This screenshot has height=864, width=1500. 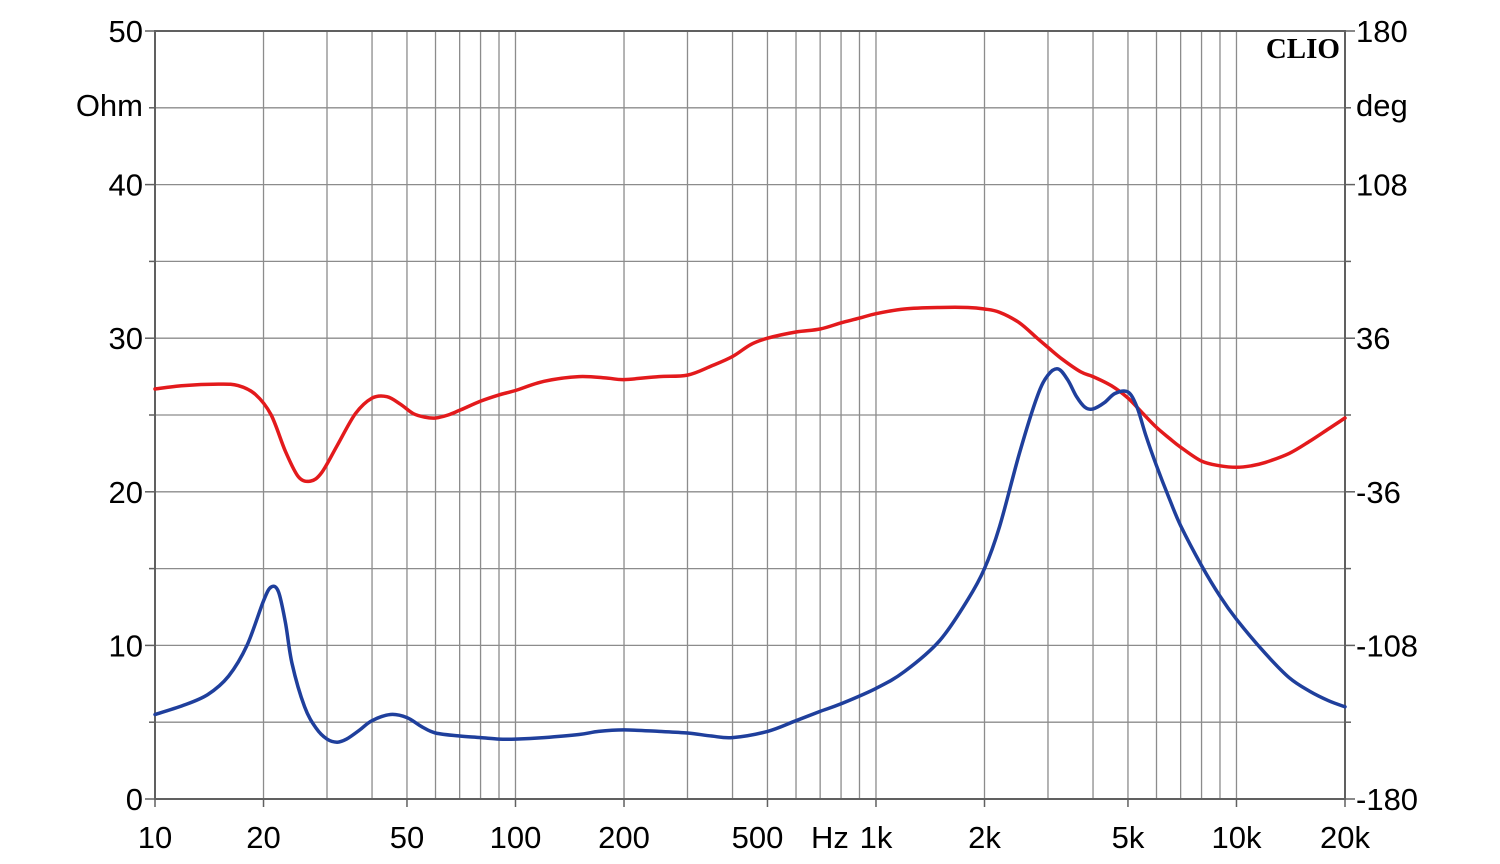 I want to click on x-tick-label: 200, so click(x=624, y=837).